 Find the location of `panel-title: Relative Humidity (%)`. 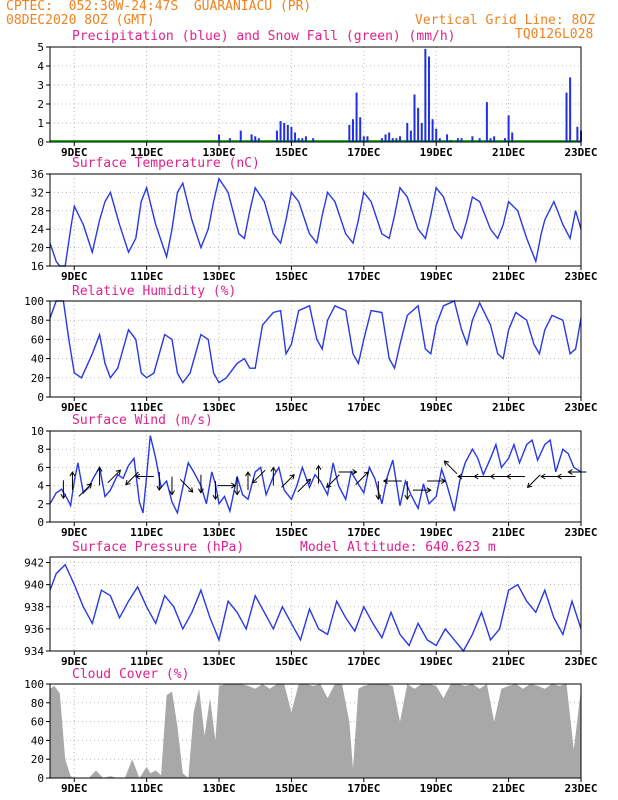

panel-title: Relative Humidity (%) is located at coordinates (154, 291).